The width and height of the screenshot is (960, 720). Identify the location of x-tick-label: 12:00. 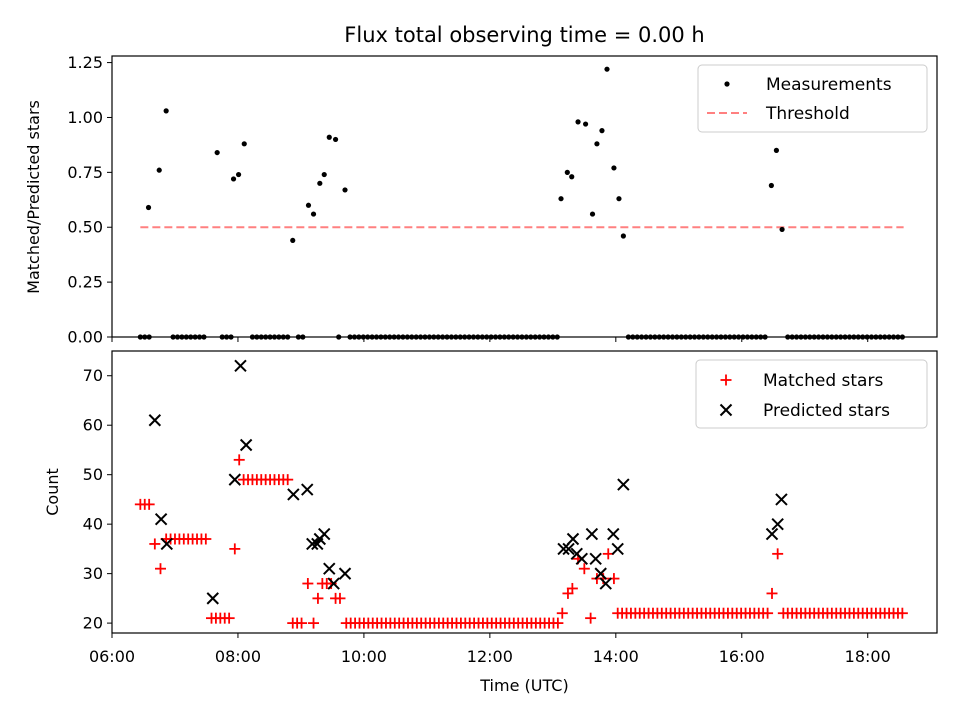
(490, 656).